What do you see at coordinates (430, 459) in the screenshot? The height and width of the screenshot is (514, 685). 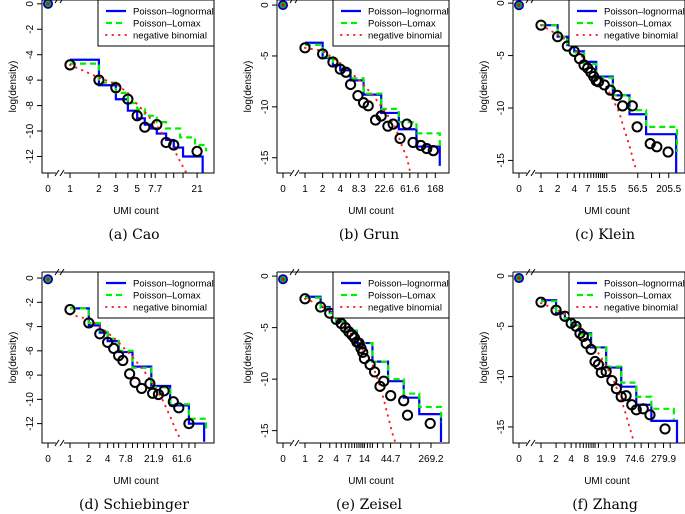 I see `x-tick-label: 269.2` at bounding box center [430, 459].